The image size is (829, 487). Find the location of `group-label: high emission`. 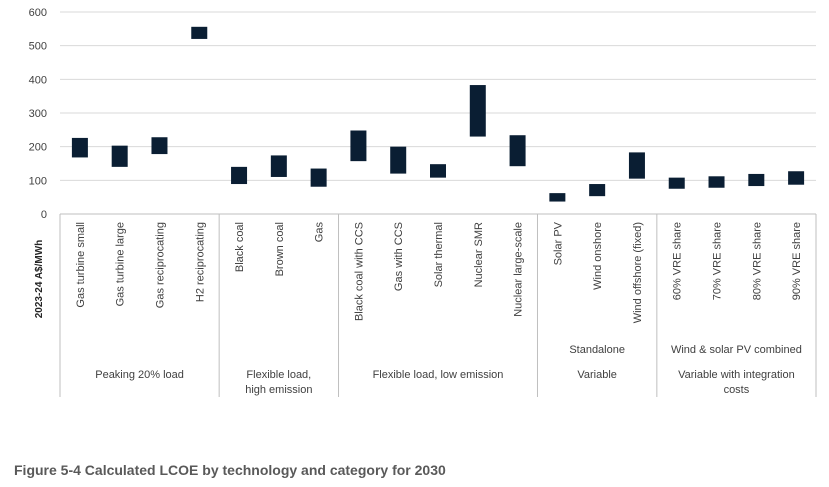

group-label: high emission is located at coordinates (278, 390).